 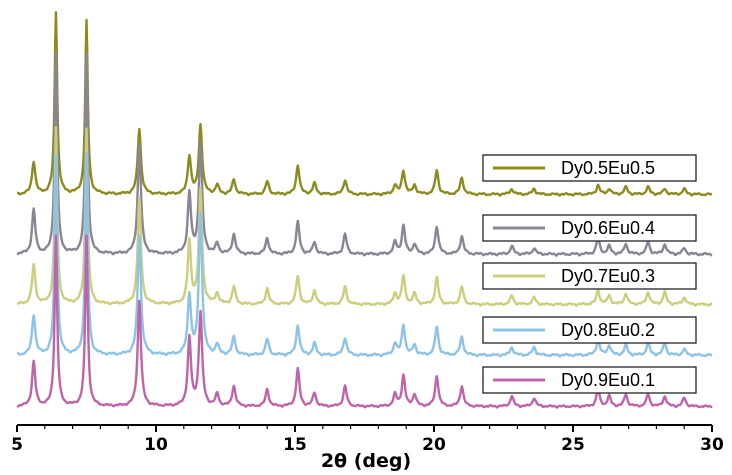 What do you see at coordinates (608, 168) in the screenshot?
I see `legend-label: Dy0.5Eu0.5` at bounding box center [608, 168].